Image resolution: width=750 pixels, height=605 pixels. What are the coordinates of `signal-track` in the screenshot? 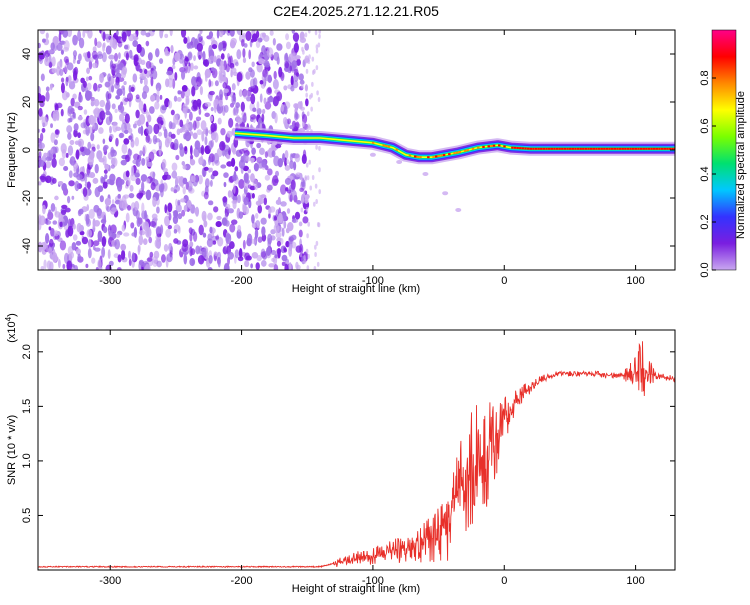 It's located at (454, 145).